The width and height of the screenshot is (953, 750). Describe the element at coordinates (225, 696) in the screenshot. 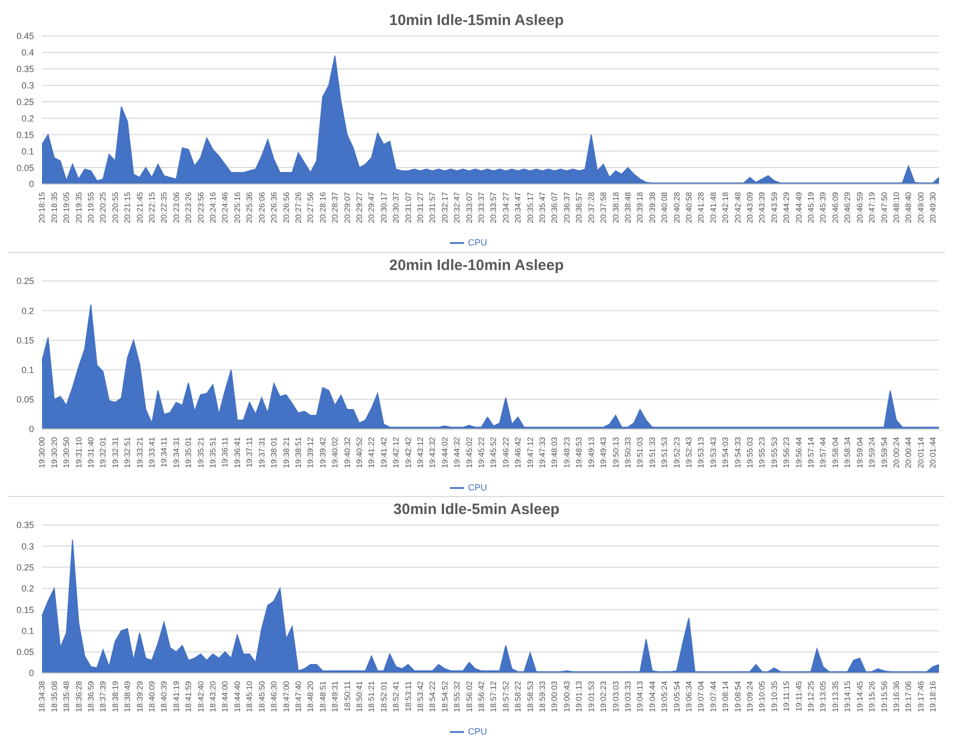

I see `x-tick-label: 18:44:00` at that location.